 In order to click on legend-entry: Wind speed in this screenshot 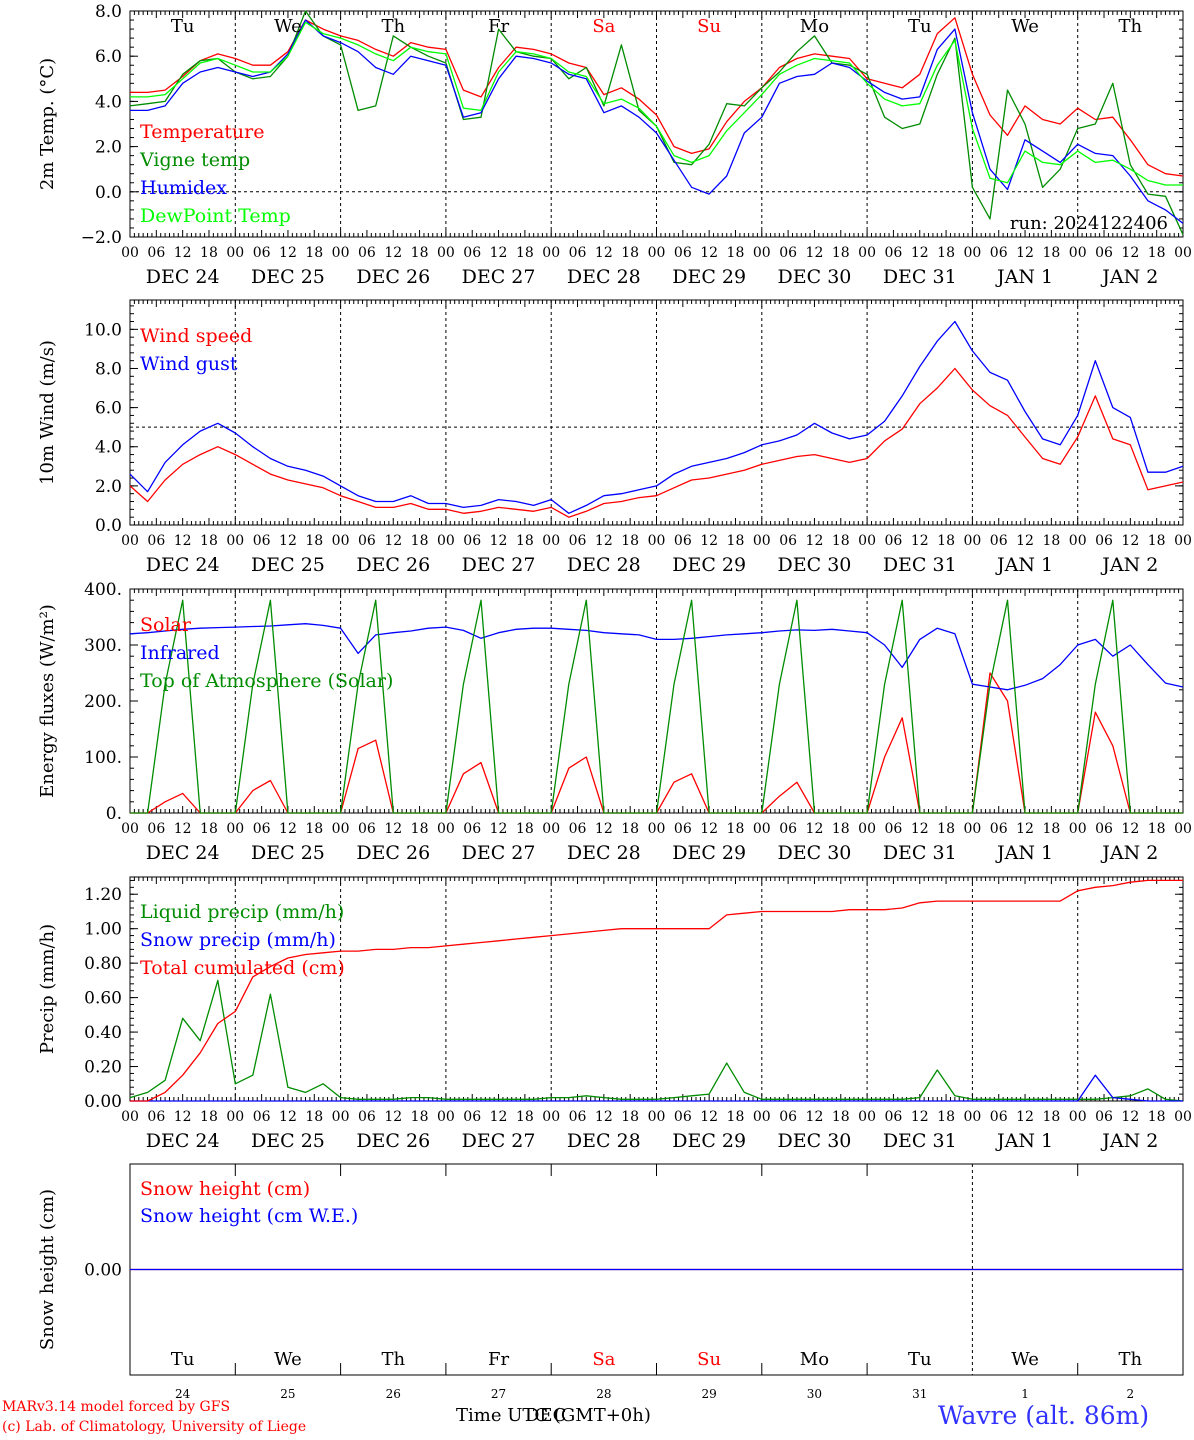, I will do `click(196, 336)`.